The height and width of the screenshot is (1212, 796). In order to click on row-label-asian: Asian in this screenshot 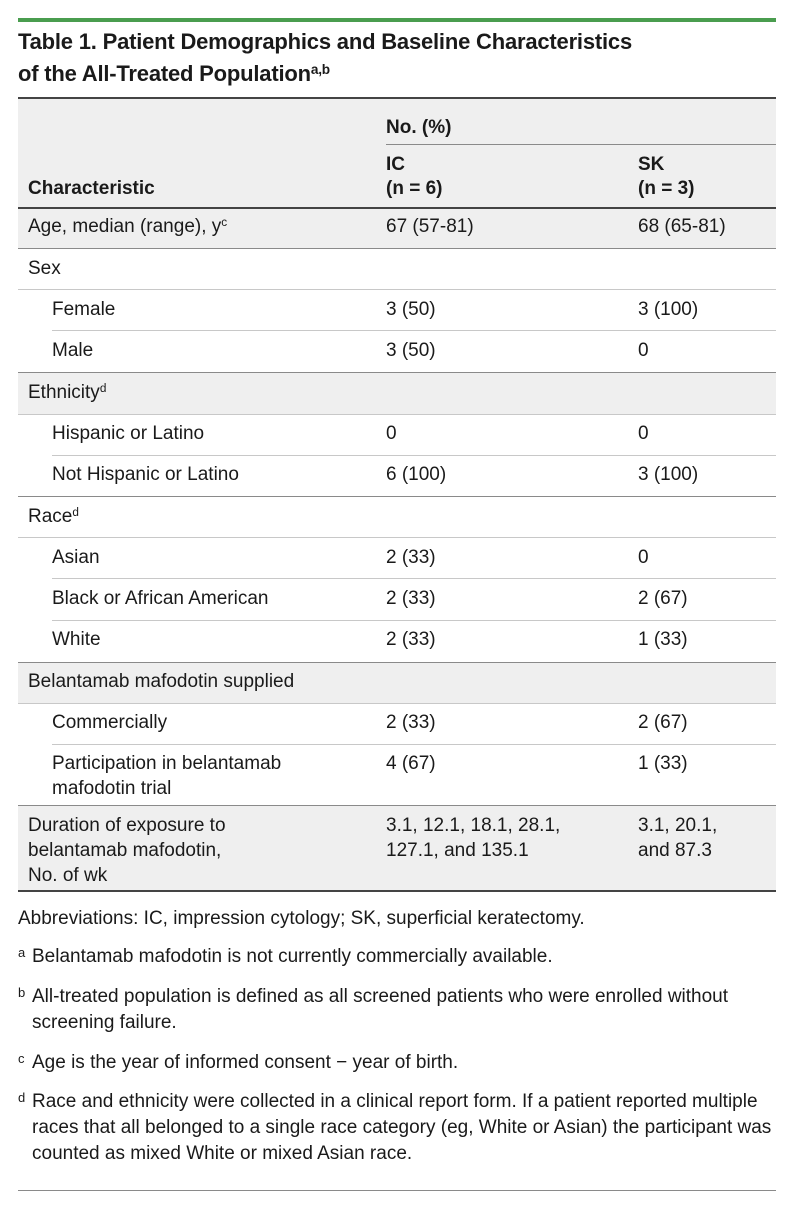, I will do `click(76, 557)`.